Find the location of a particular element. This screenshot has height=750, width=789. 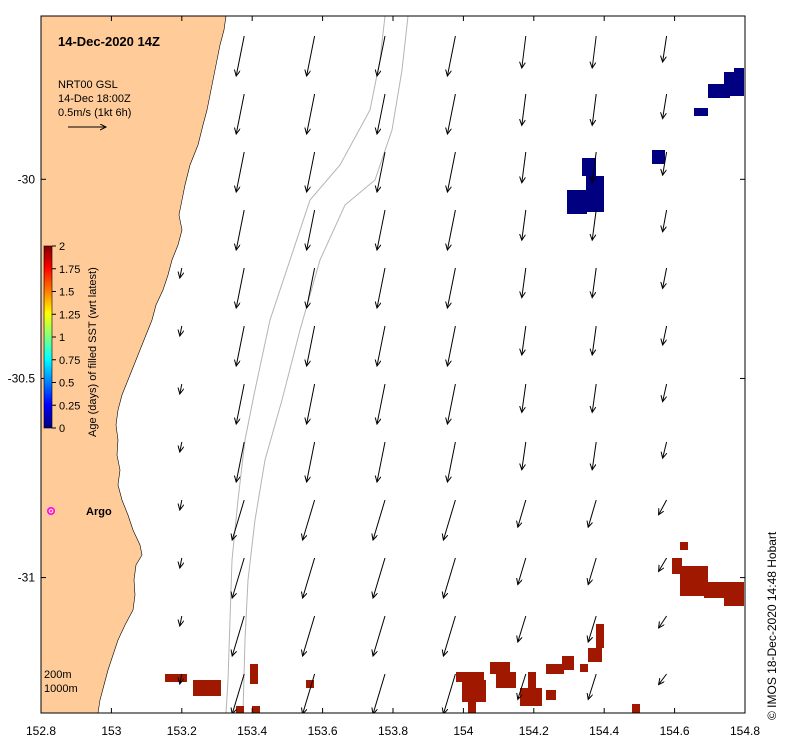

x-tick-label: 153 is located at coordinates (111, 731).